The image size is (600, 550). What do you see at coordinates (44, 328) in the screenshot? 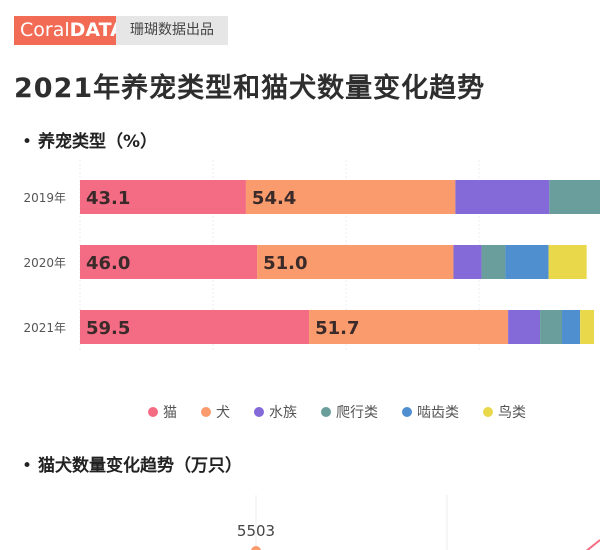
I see `category-label: 2021年` at bounding box center [44, 328].